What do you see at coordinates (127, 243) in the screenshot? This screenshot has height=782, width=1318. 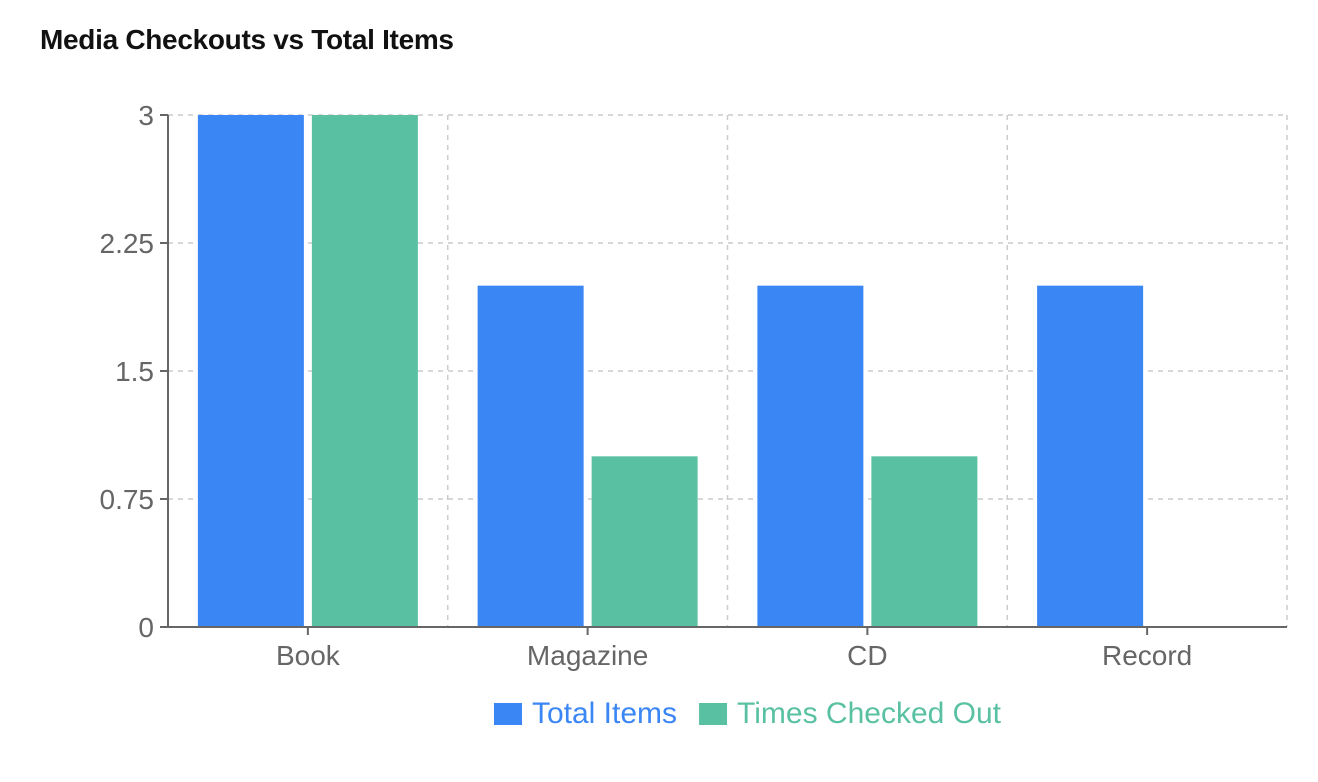 I see `y-tick-label: 2.25` at bounding box center [127, 243].